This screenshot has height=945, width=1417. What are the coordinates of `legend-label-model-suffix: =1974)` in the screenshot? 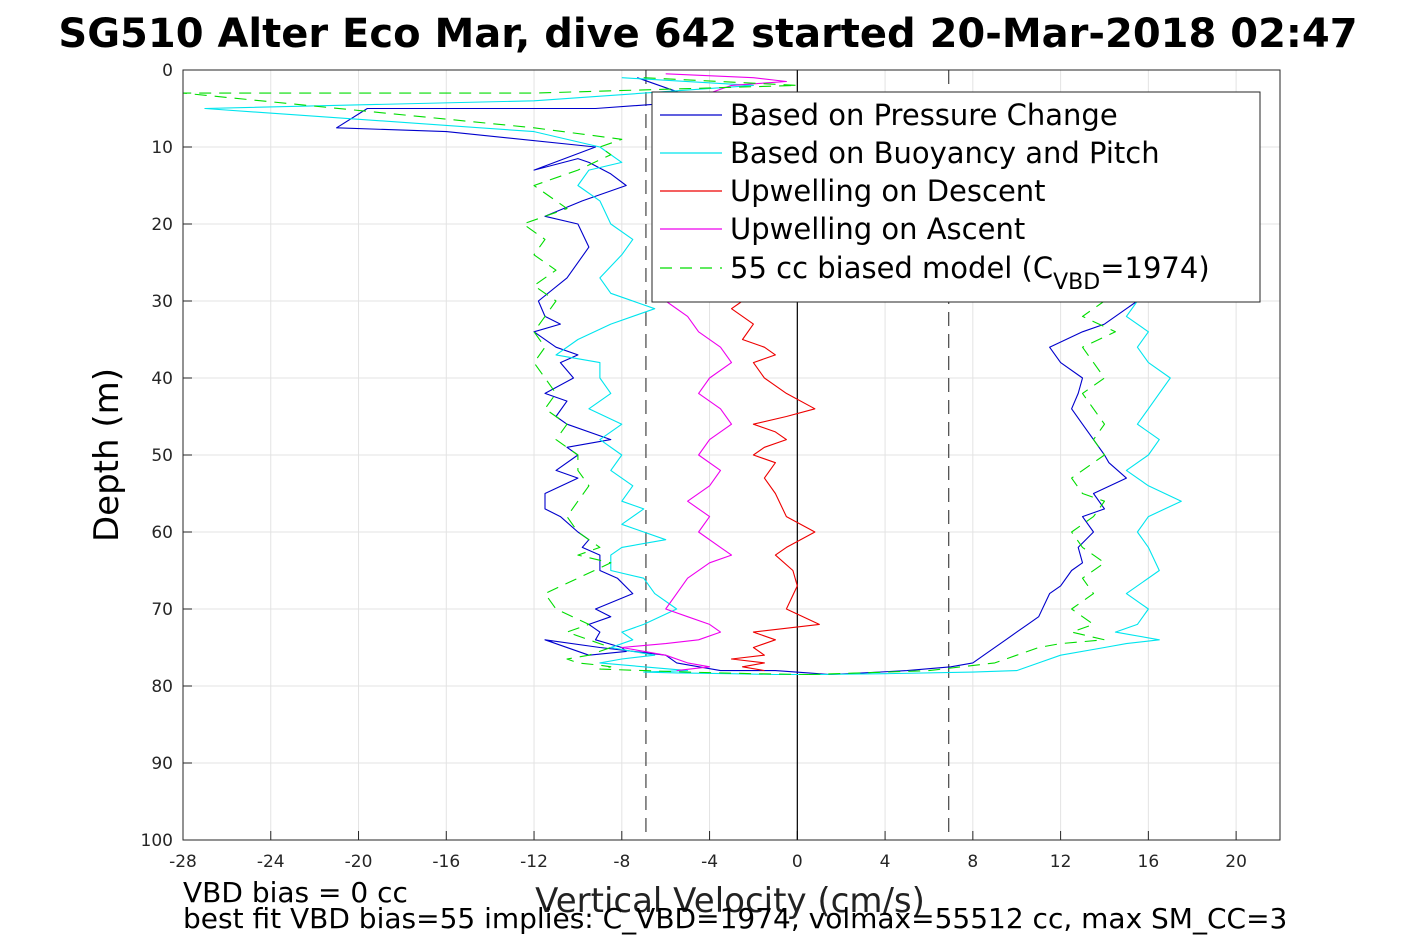 It's located at (1154, 268).